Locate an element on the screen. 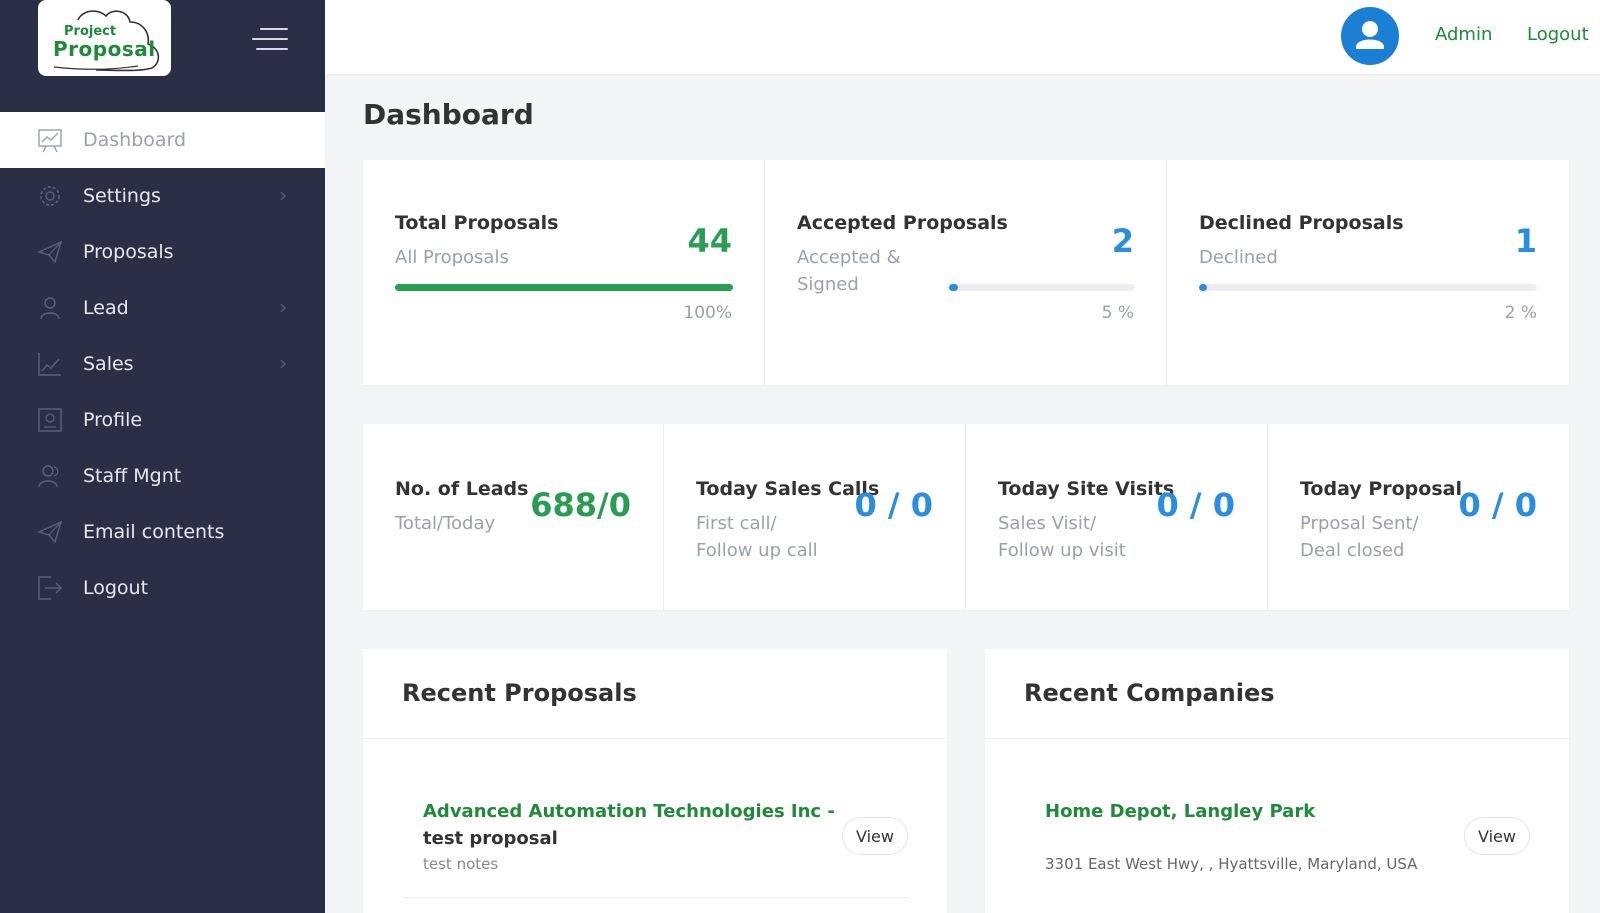 This screenshot has width=1600, height=913. proposal-note: test notes is located at coordinates (461, 864).